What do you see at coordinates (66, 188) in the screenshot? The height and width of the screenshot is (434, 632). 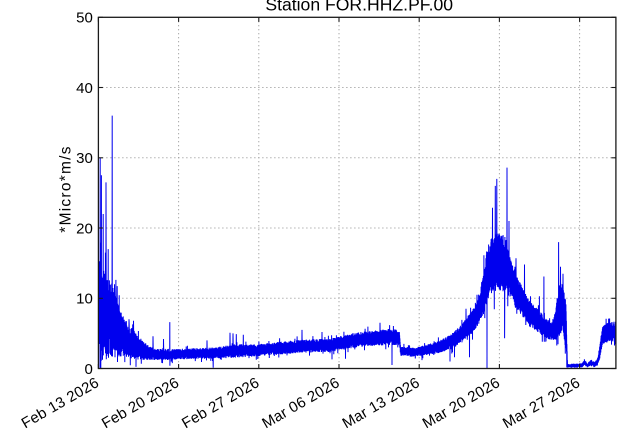 I see `svg-text: *Micro*m/s` at bounding box center [66, 188].